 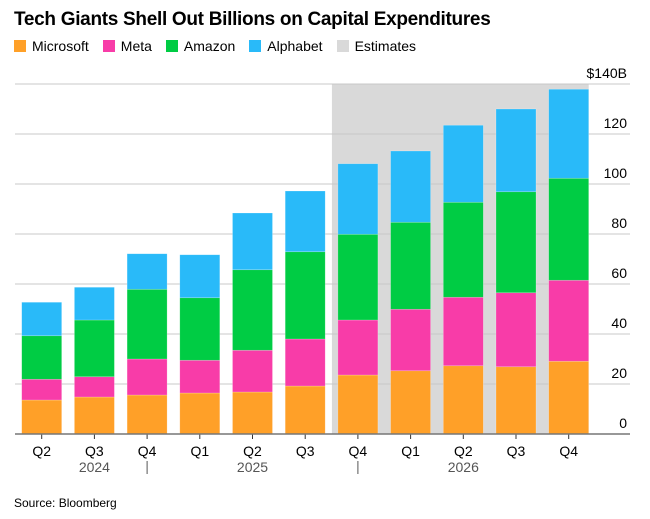 I want to click on y-tick-label: 40, so click(x=619, y=323).